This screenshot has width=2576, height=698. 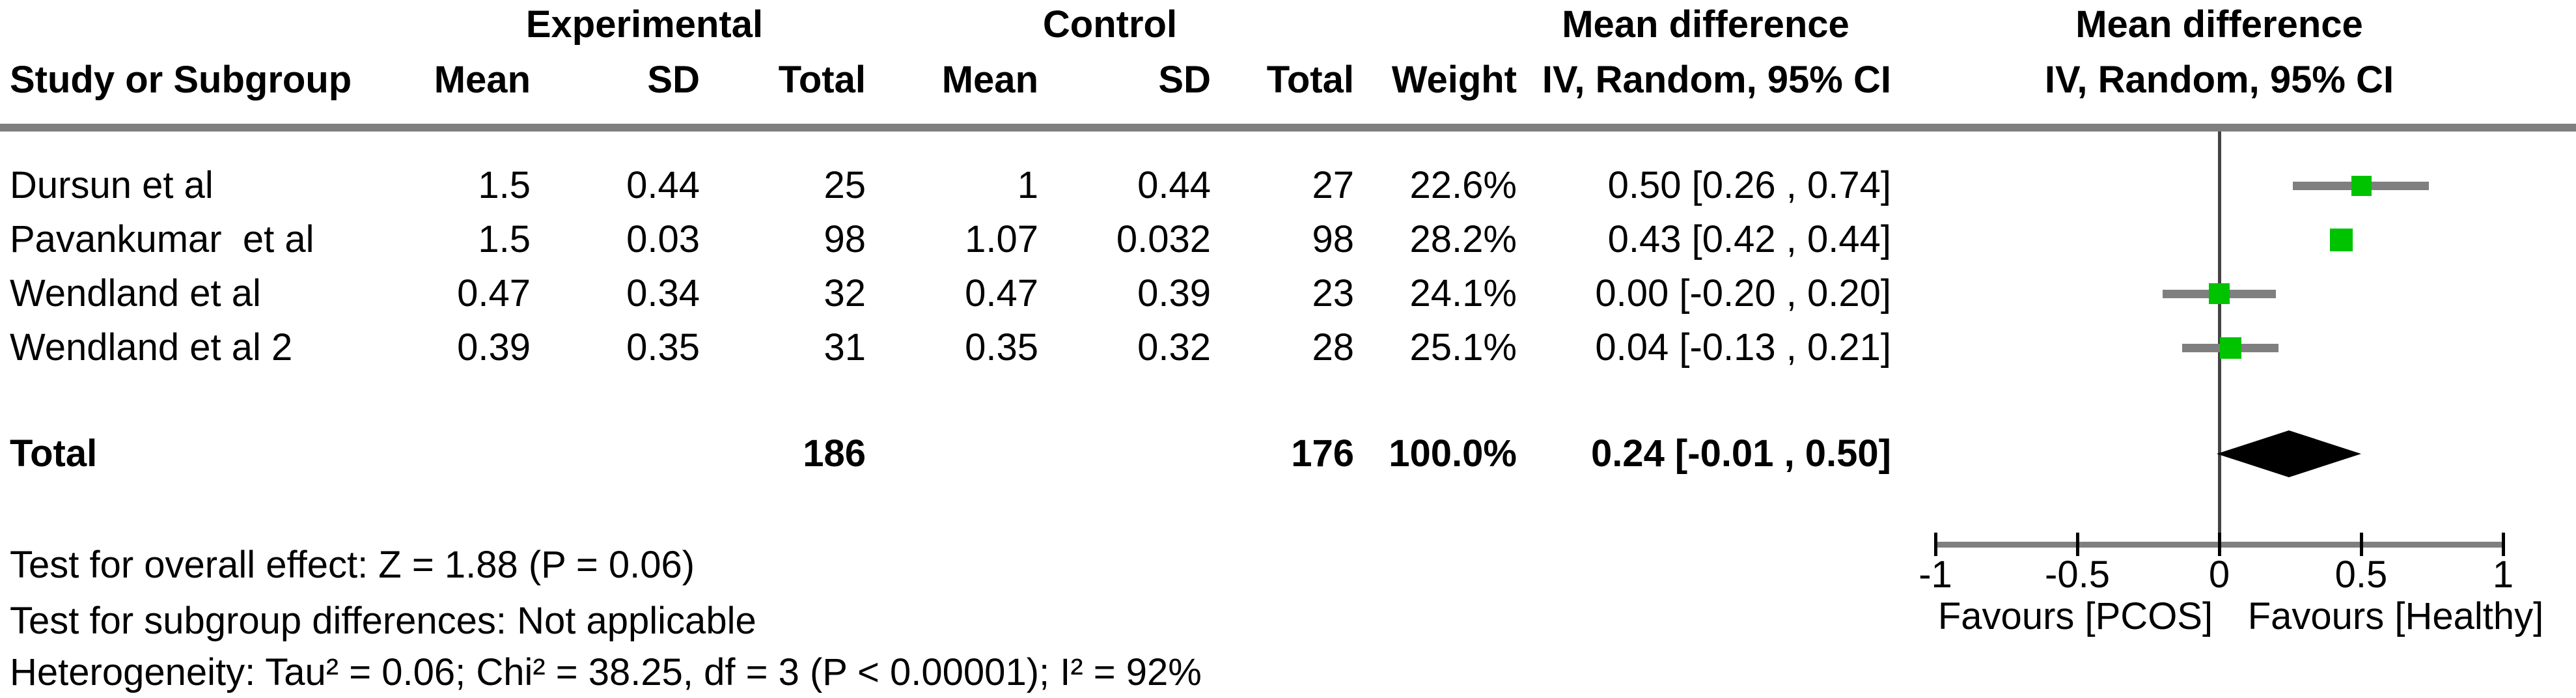 What do you see at coordinates (1333, 239) in the screenshot?
I see `ctl-total-cell: 98` at bounding box center [1333, 239].